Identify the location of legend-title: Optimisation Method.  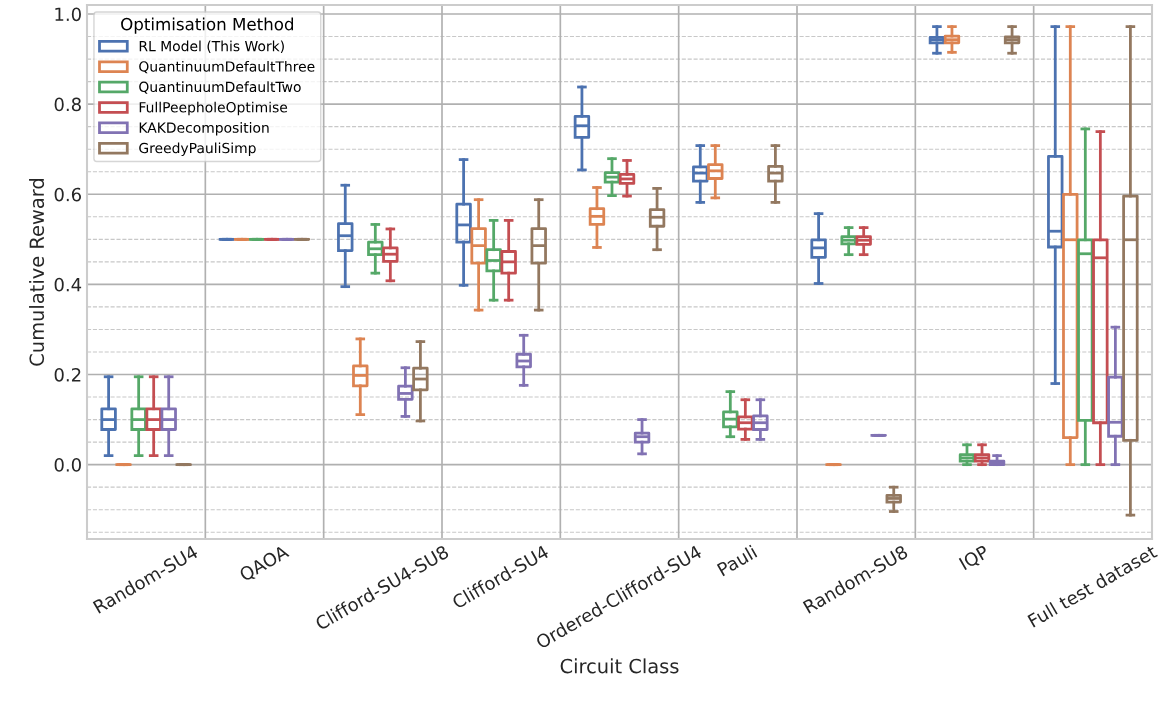
(207, 25).